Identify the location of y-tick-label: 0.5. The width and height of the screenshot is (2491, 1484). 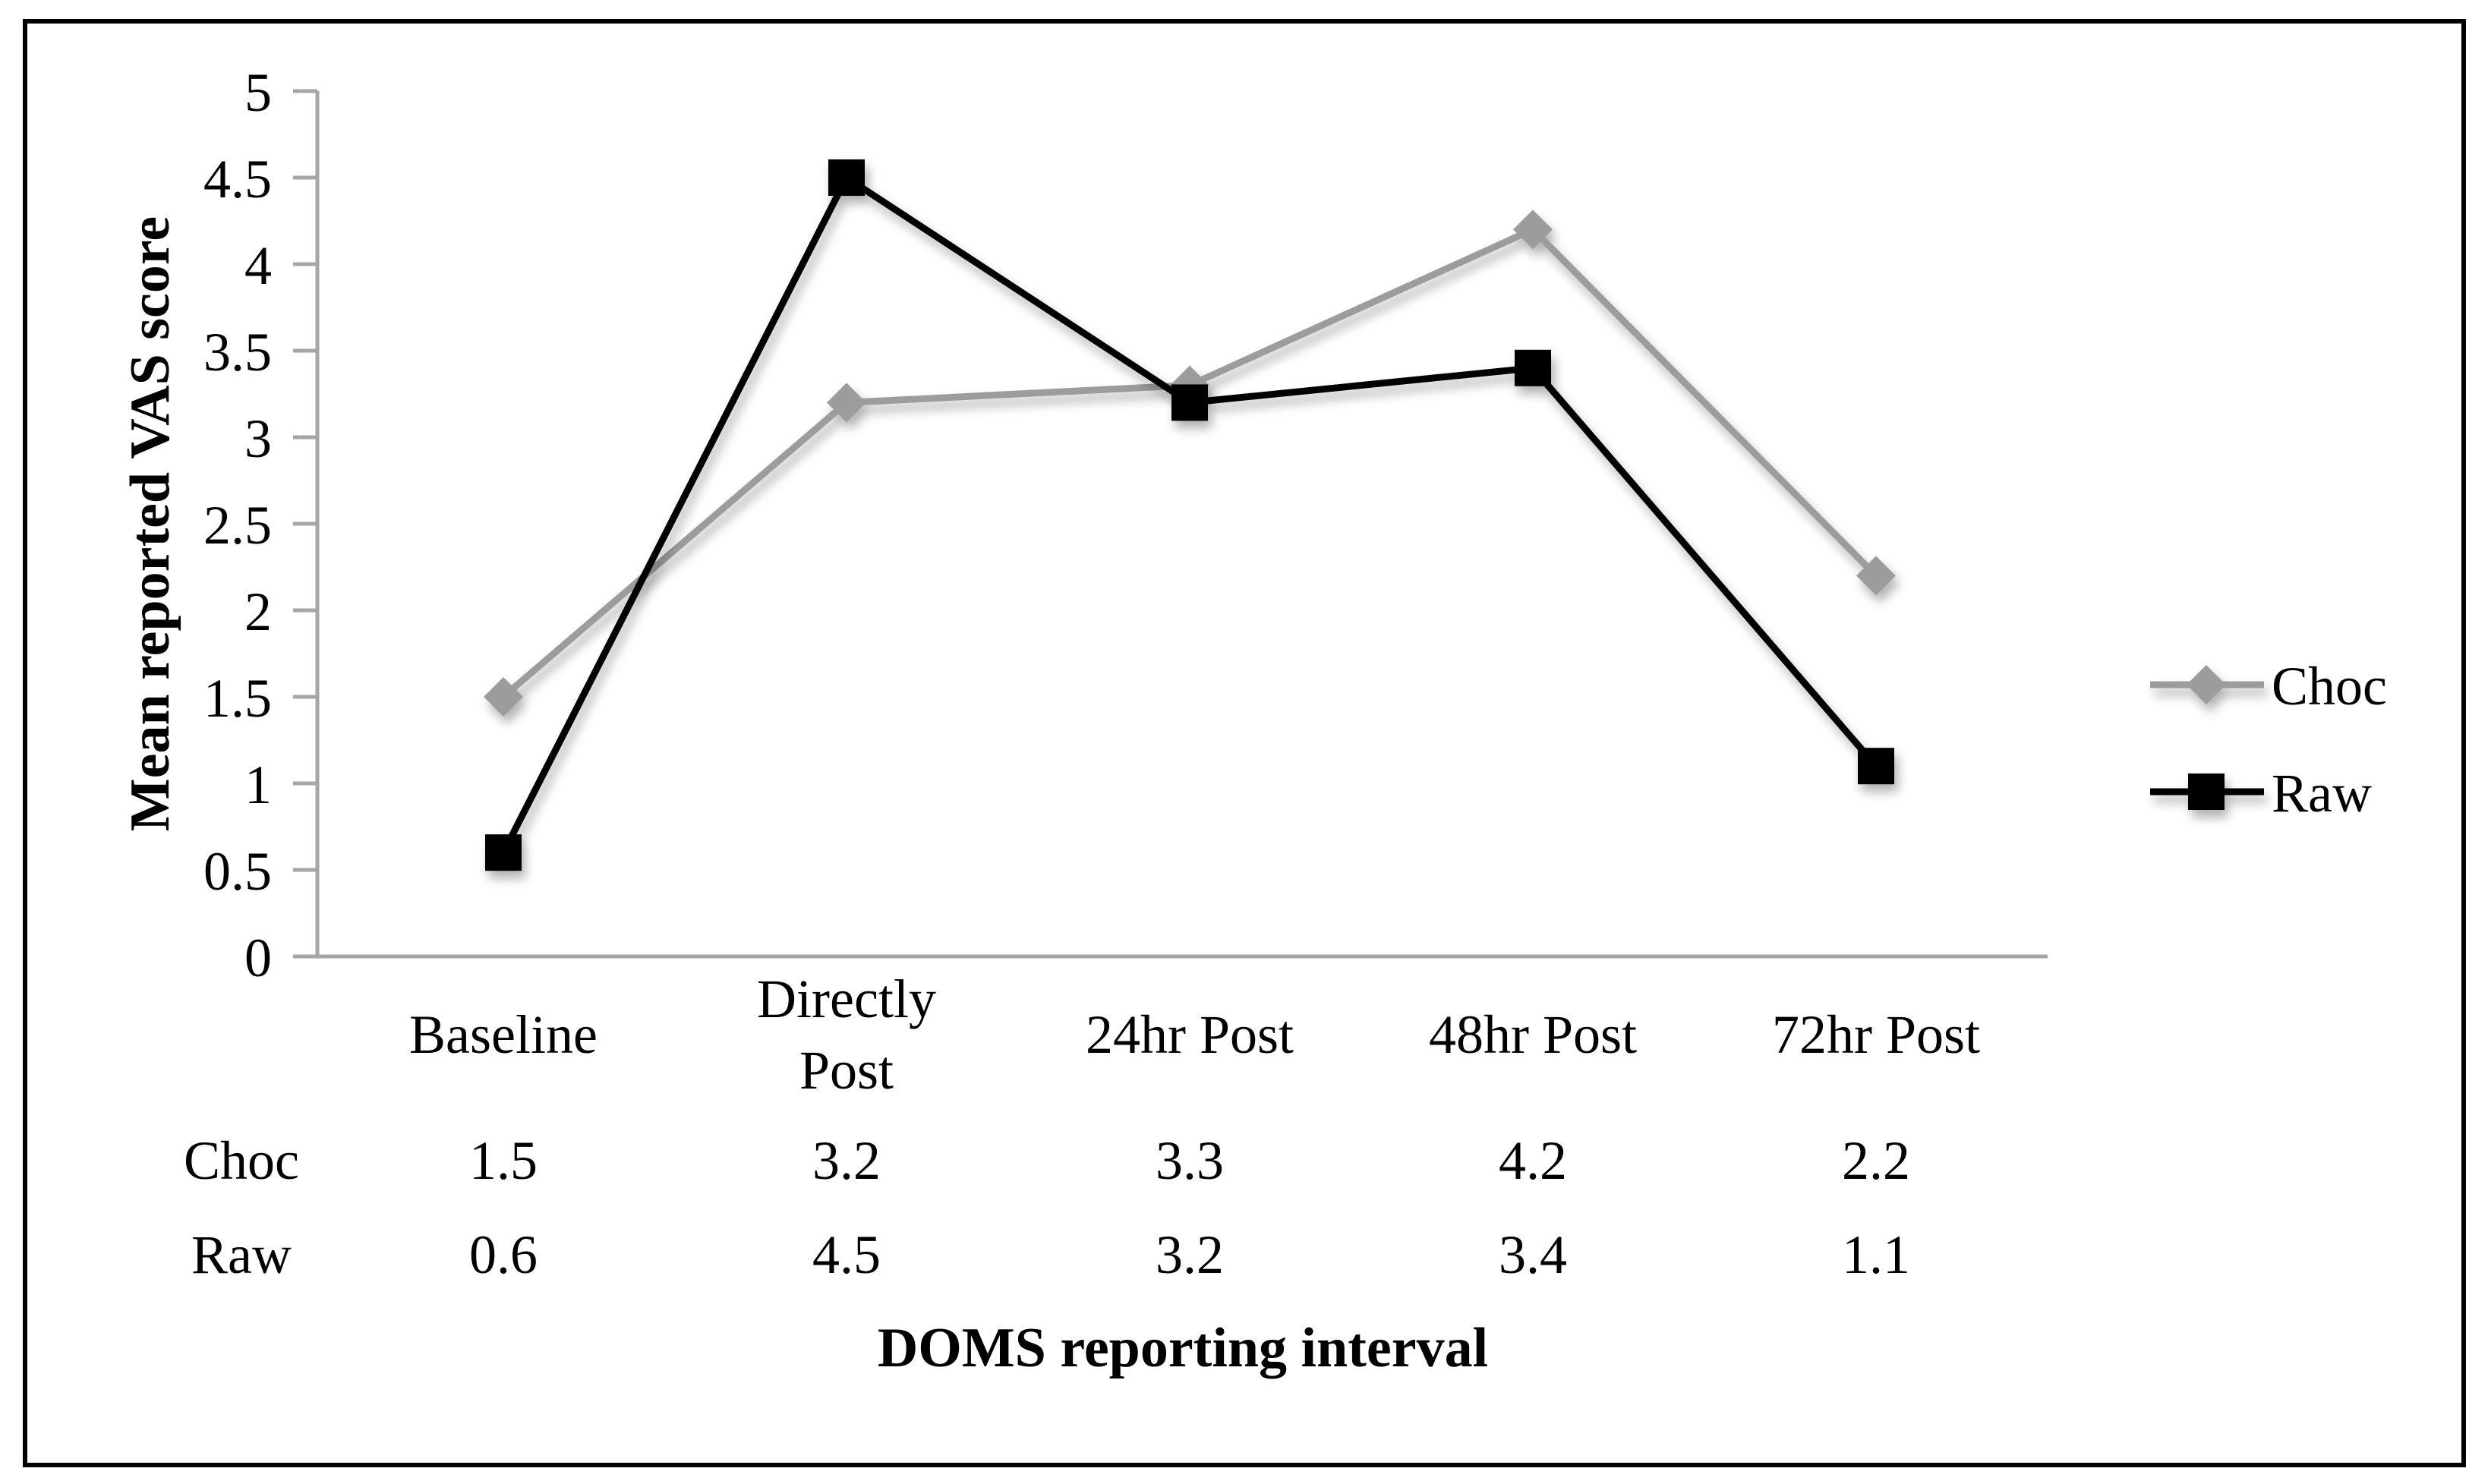
(237, 871).